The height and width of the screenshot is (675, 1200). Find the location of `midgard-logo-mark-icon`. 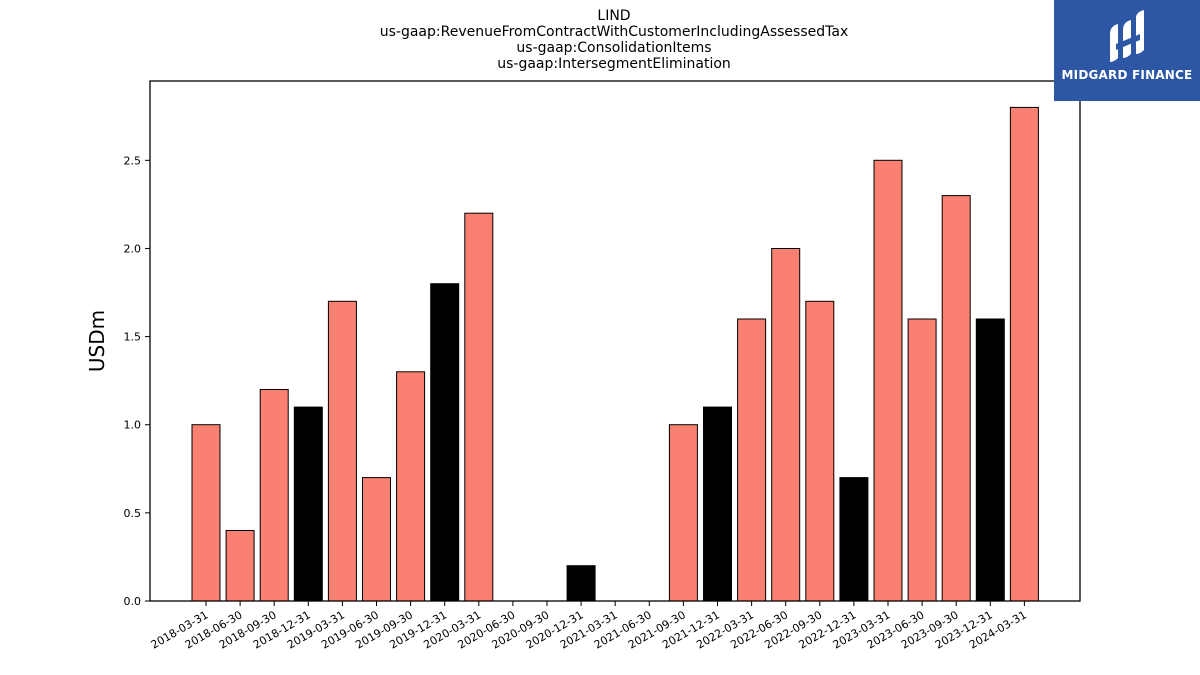

midgard-logo-mark-icon is located at coordinates (1127, 36).